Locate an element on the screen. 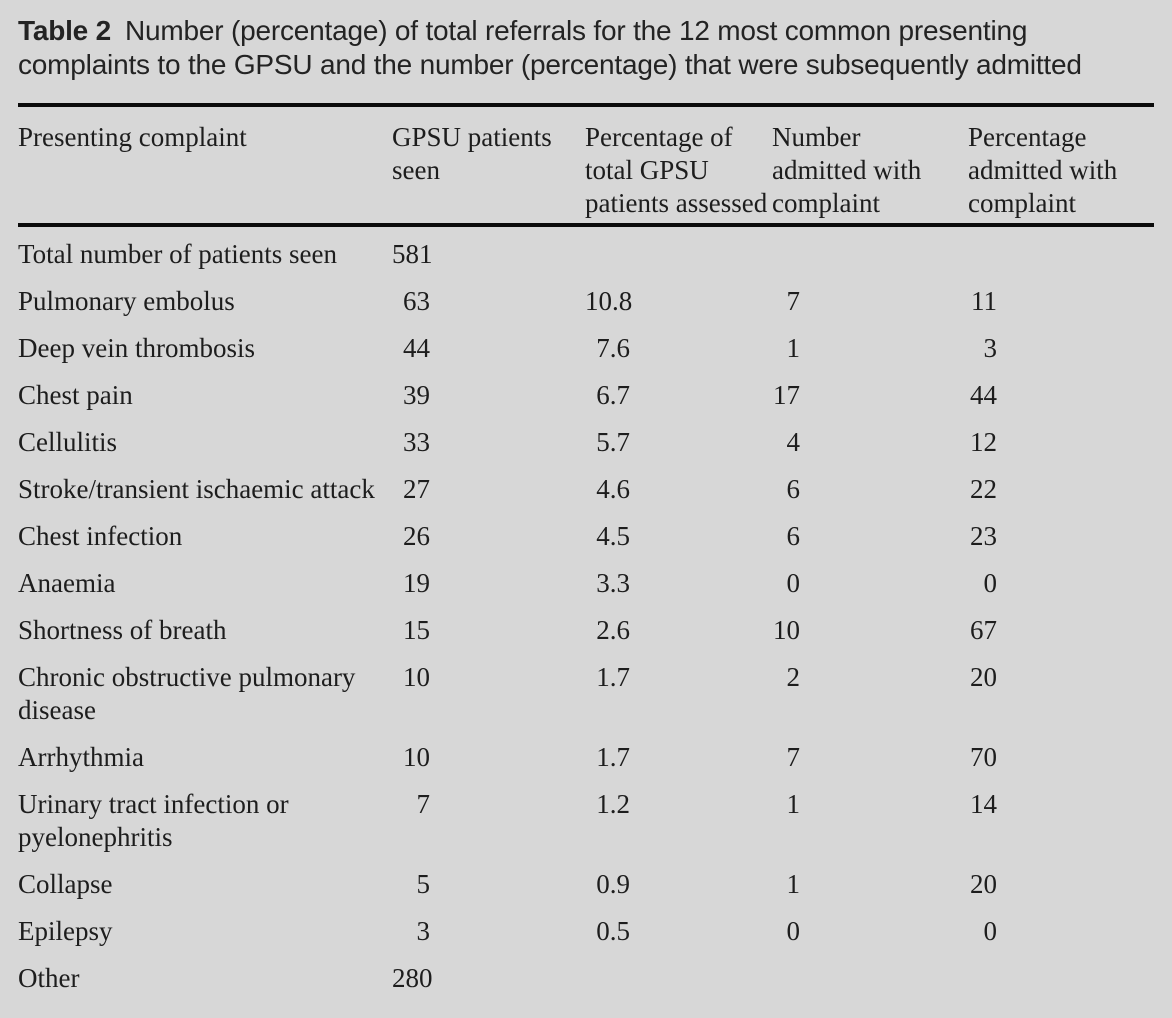 The height and width of the screenshot is (1018, 1172). col-header-number-admitted: Number admitted with complaint is located at coordinates (870, 166).